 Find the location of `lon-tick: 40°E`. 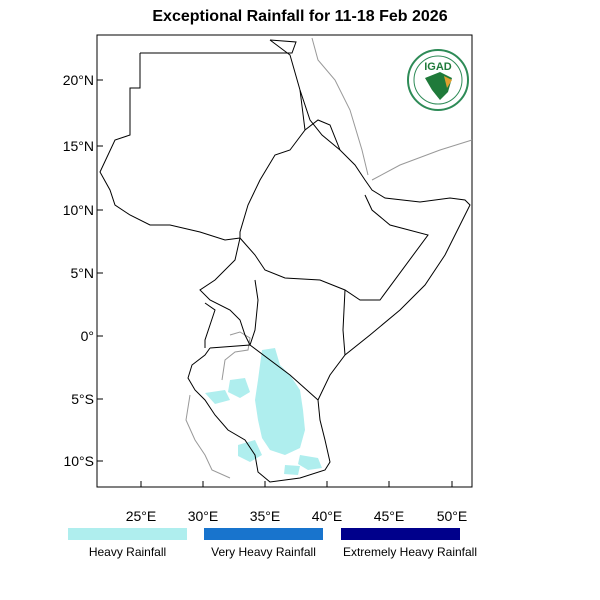

lon-tick: 40°E is located at coordinates (327, 516).